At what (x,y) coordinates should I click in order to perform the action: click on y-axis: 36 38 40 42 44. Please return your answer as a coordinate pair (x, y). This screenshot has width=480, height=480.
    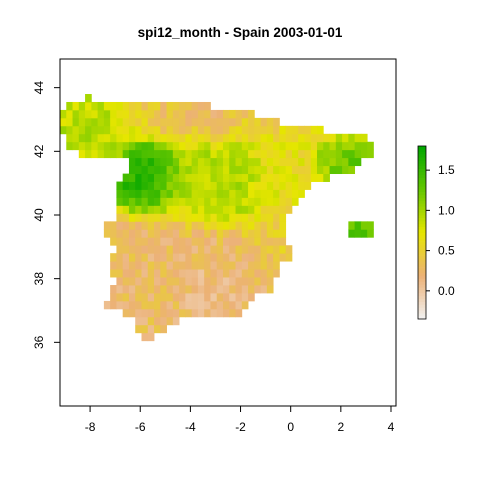
    Looking at the image, I should click on (46, 215).